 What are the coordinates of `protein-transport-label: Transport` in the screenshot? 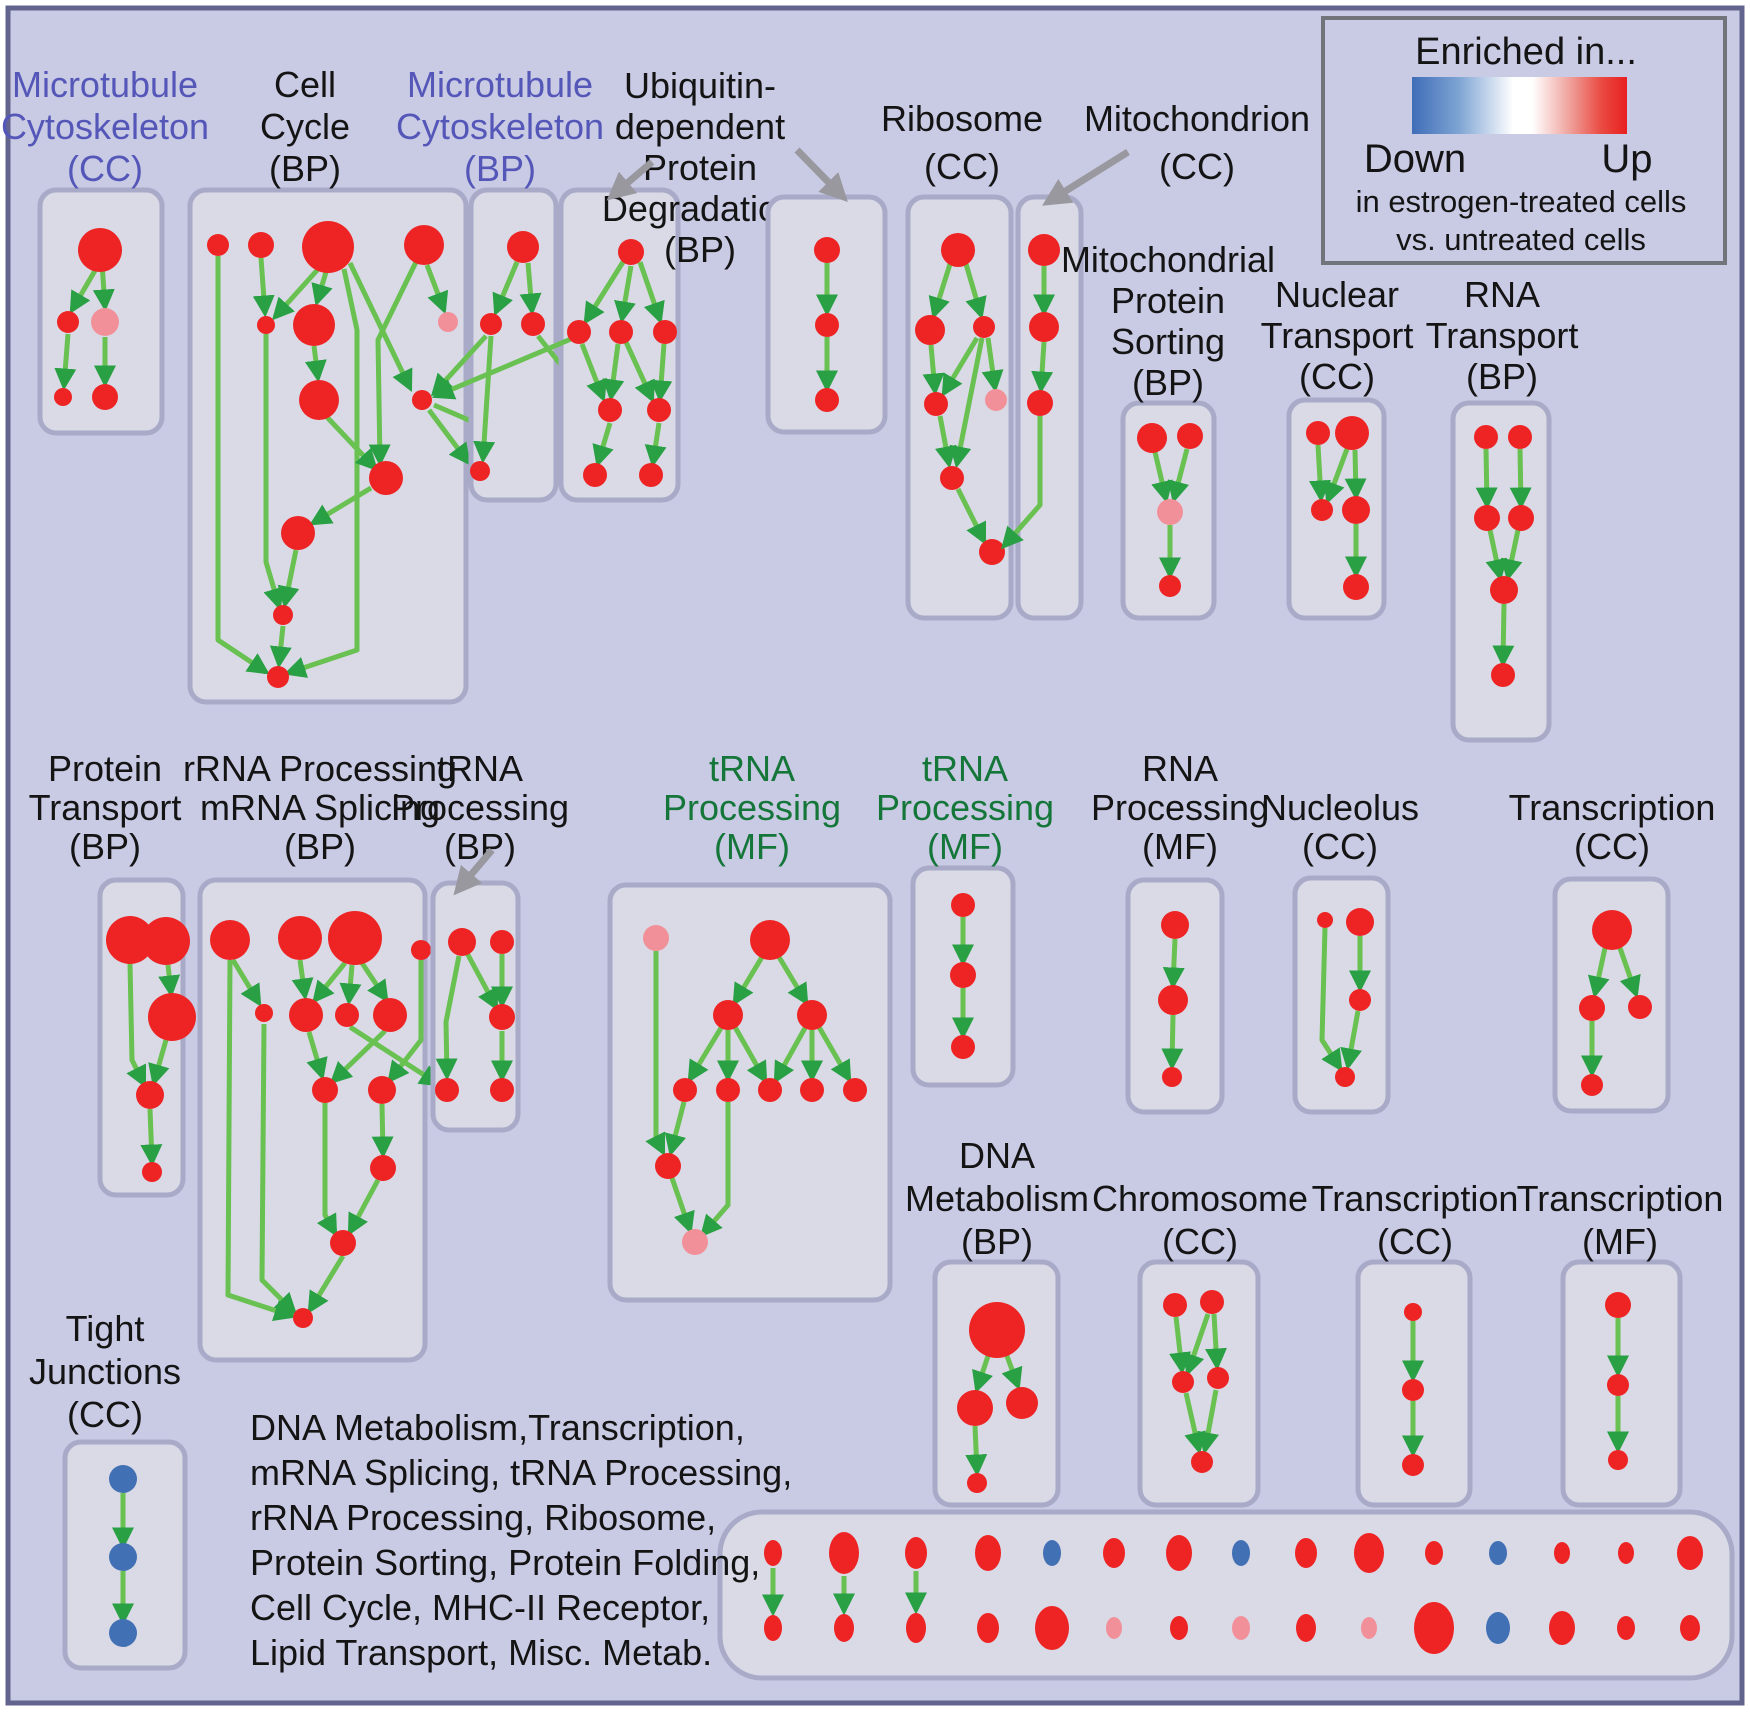 It's located at (105, 807).